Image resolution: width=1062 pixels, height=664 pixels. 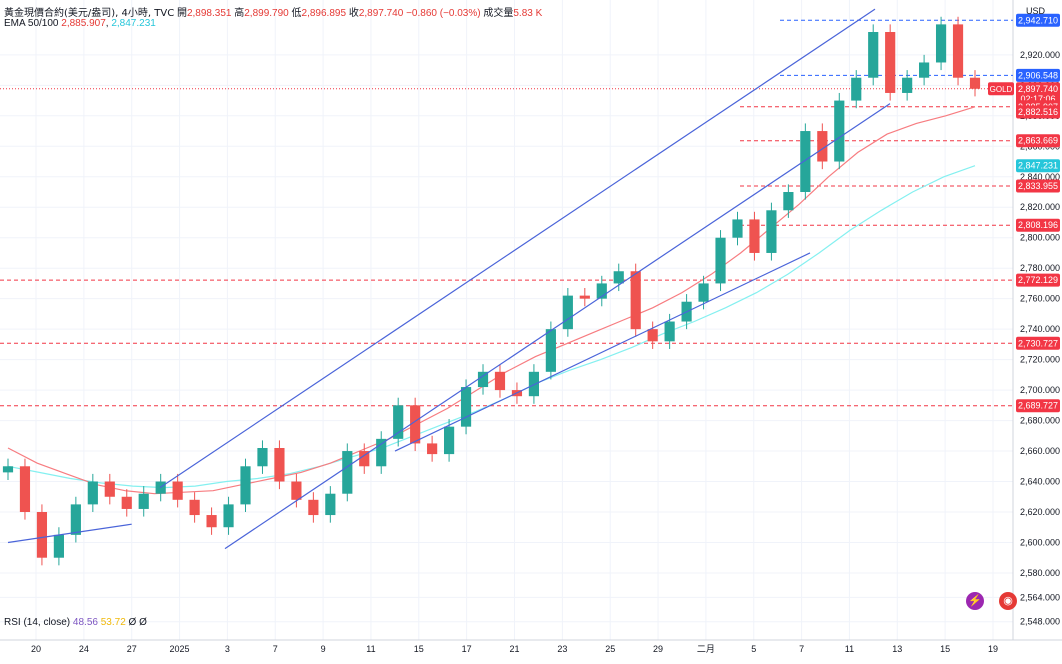 I want to click on ema-legend: EMA 50/100 2,885.907, 2,847.231, so click(x=80, y=23).